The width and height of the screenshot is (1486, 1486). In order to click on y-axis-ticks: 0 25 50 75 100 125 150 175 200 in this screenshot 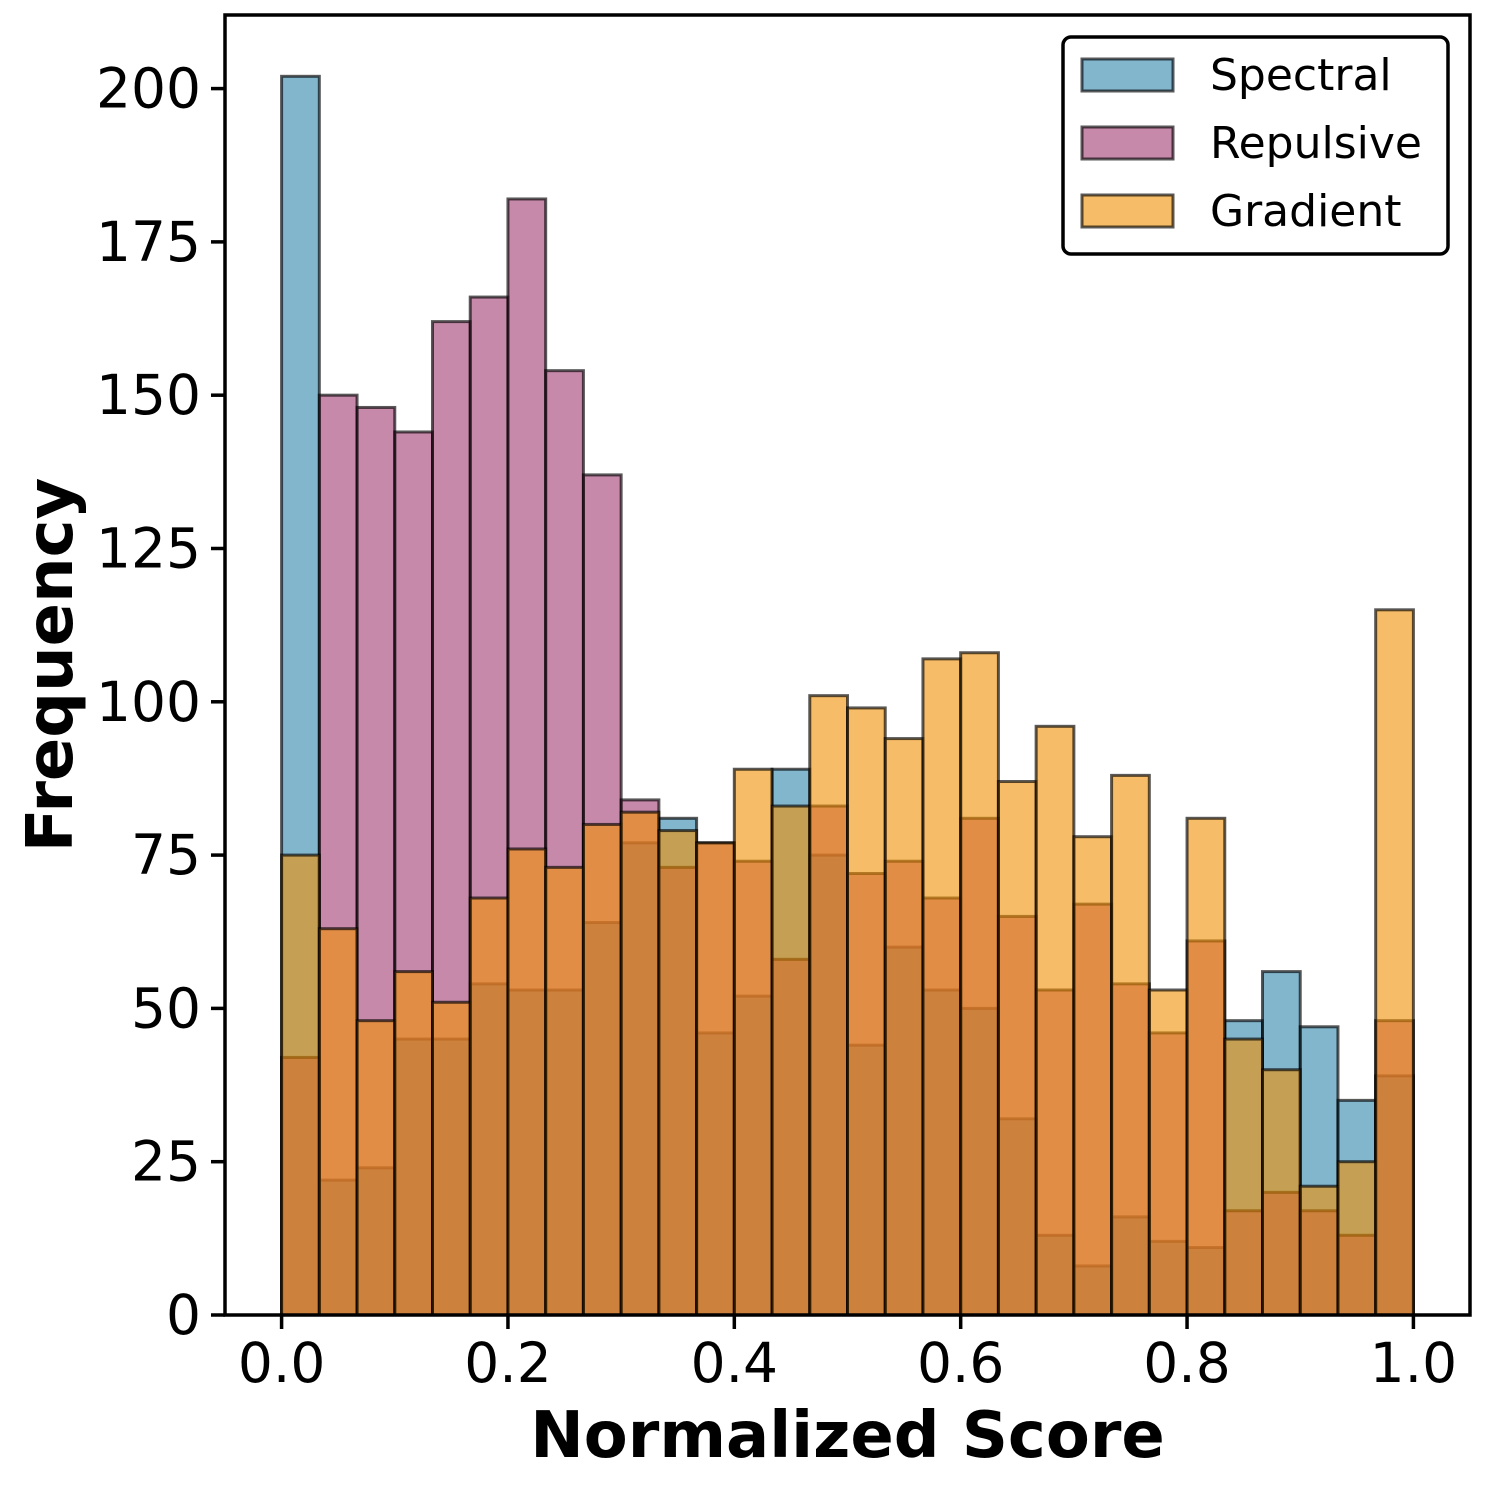, I will do `click(160, 702)`.